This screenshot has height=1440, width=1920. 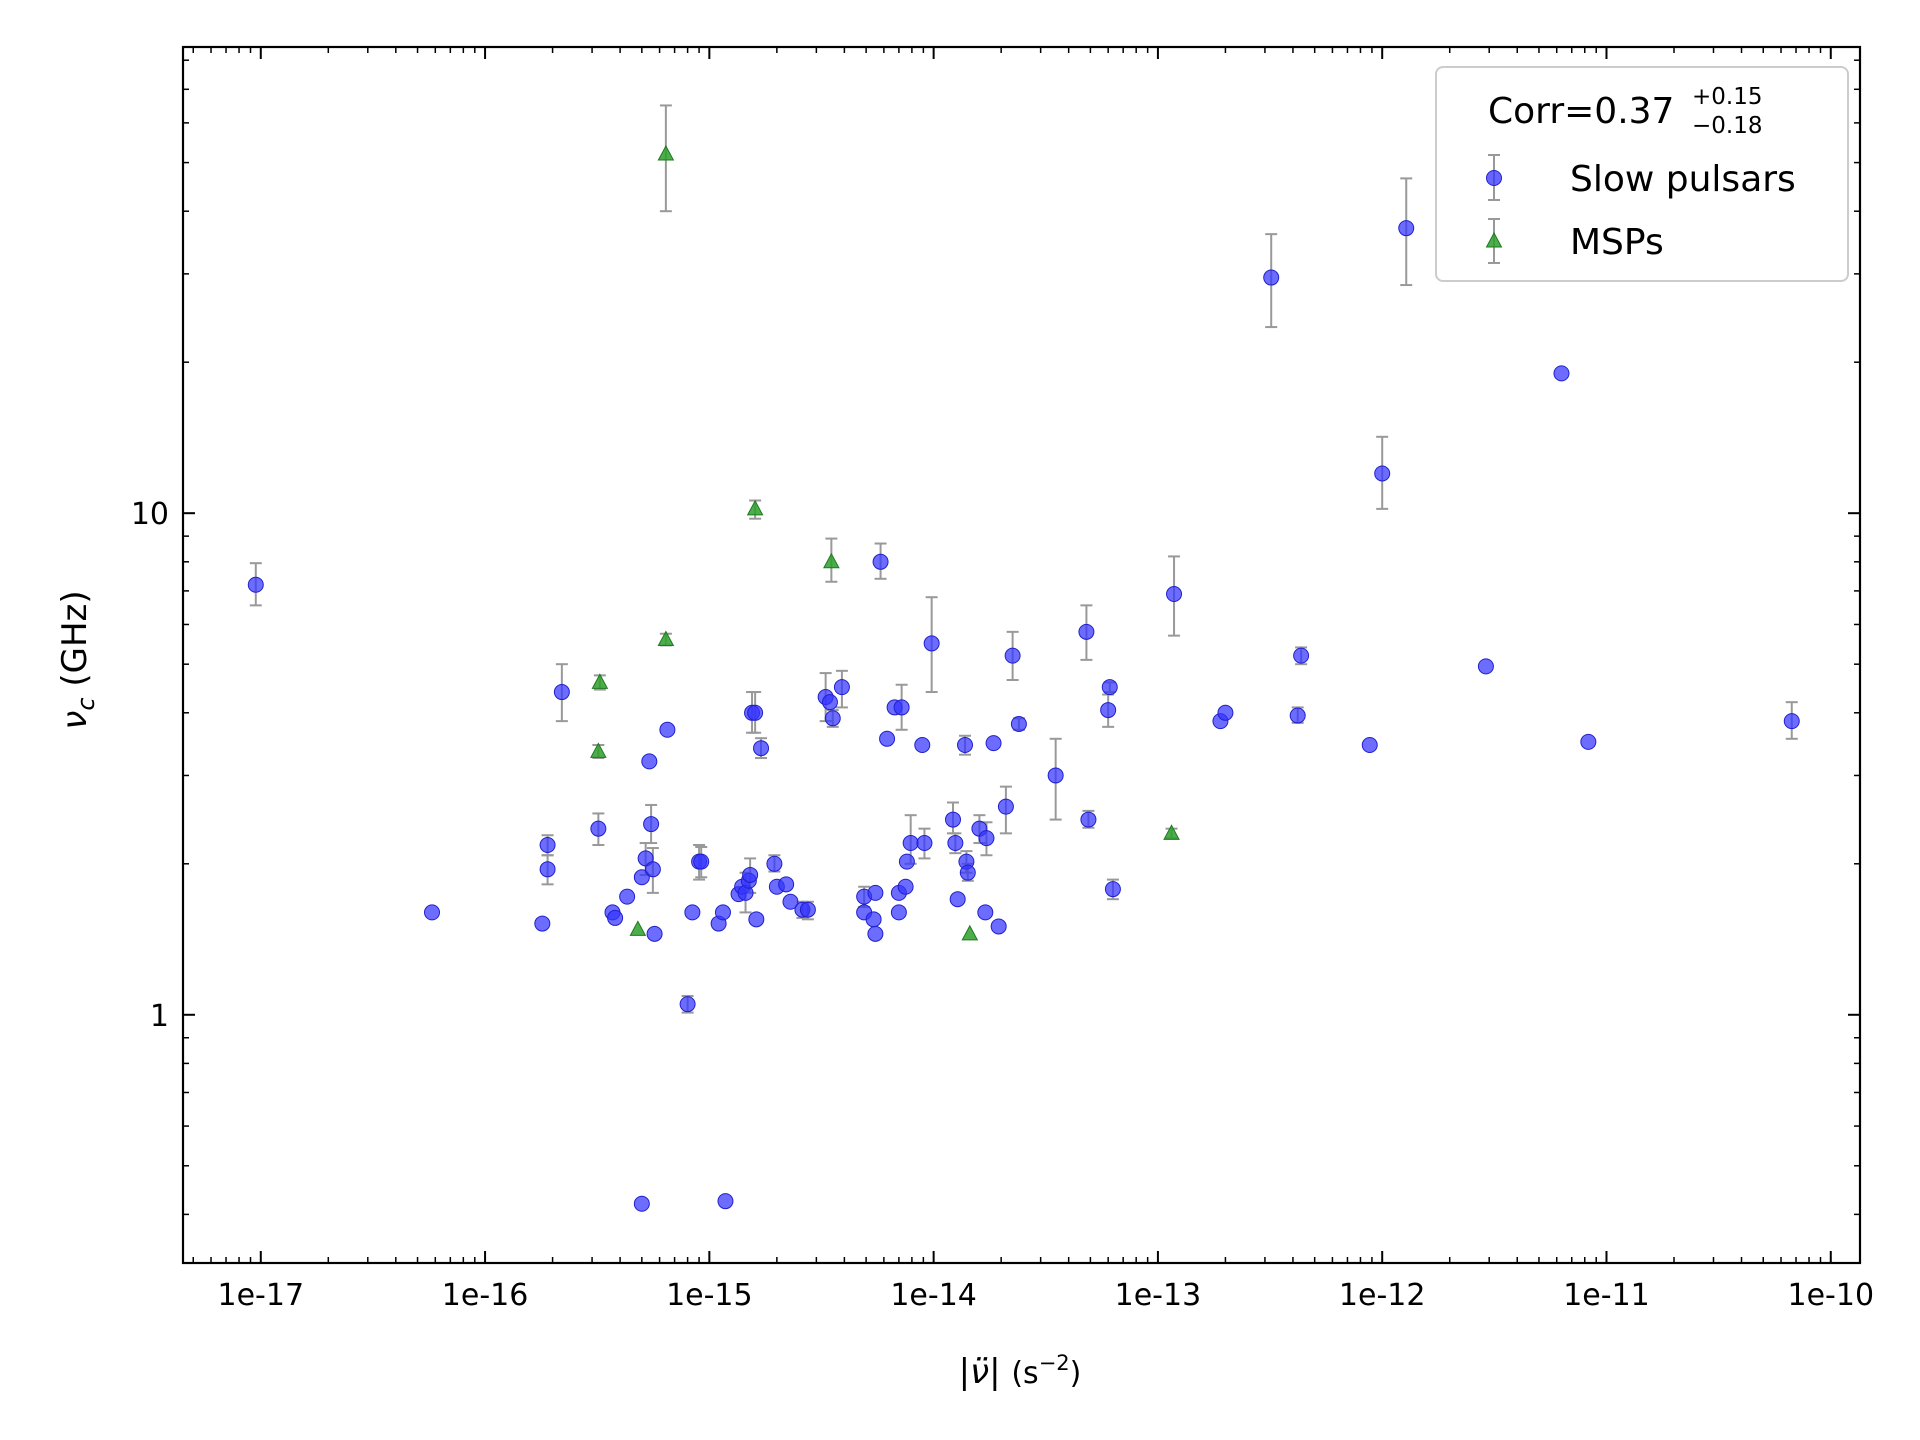 What do you see at coordinates (1727, 126) in the screenshot?
I see `legend-title-subscript: −0.18` at bounding box center [1727, 126].